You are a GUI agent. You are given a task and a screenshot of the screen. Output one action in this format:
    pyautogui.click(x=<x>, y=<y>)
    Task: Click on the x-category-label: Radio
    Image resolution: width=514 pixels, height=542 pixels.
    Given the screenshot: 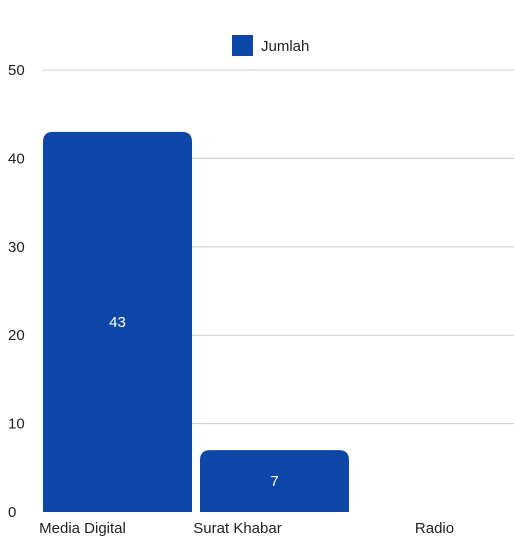 What is the action you would take?
    pyautogui.click(x=434, y=528)
    